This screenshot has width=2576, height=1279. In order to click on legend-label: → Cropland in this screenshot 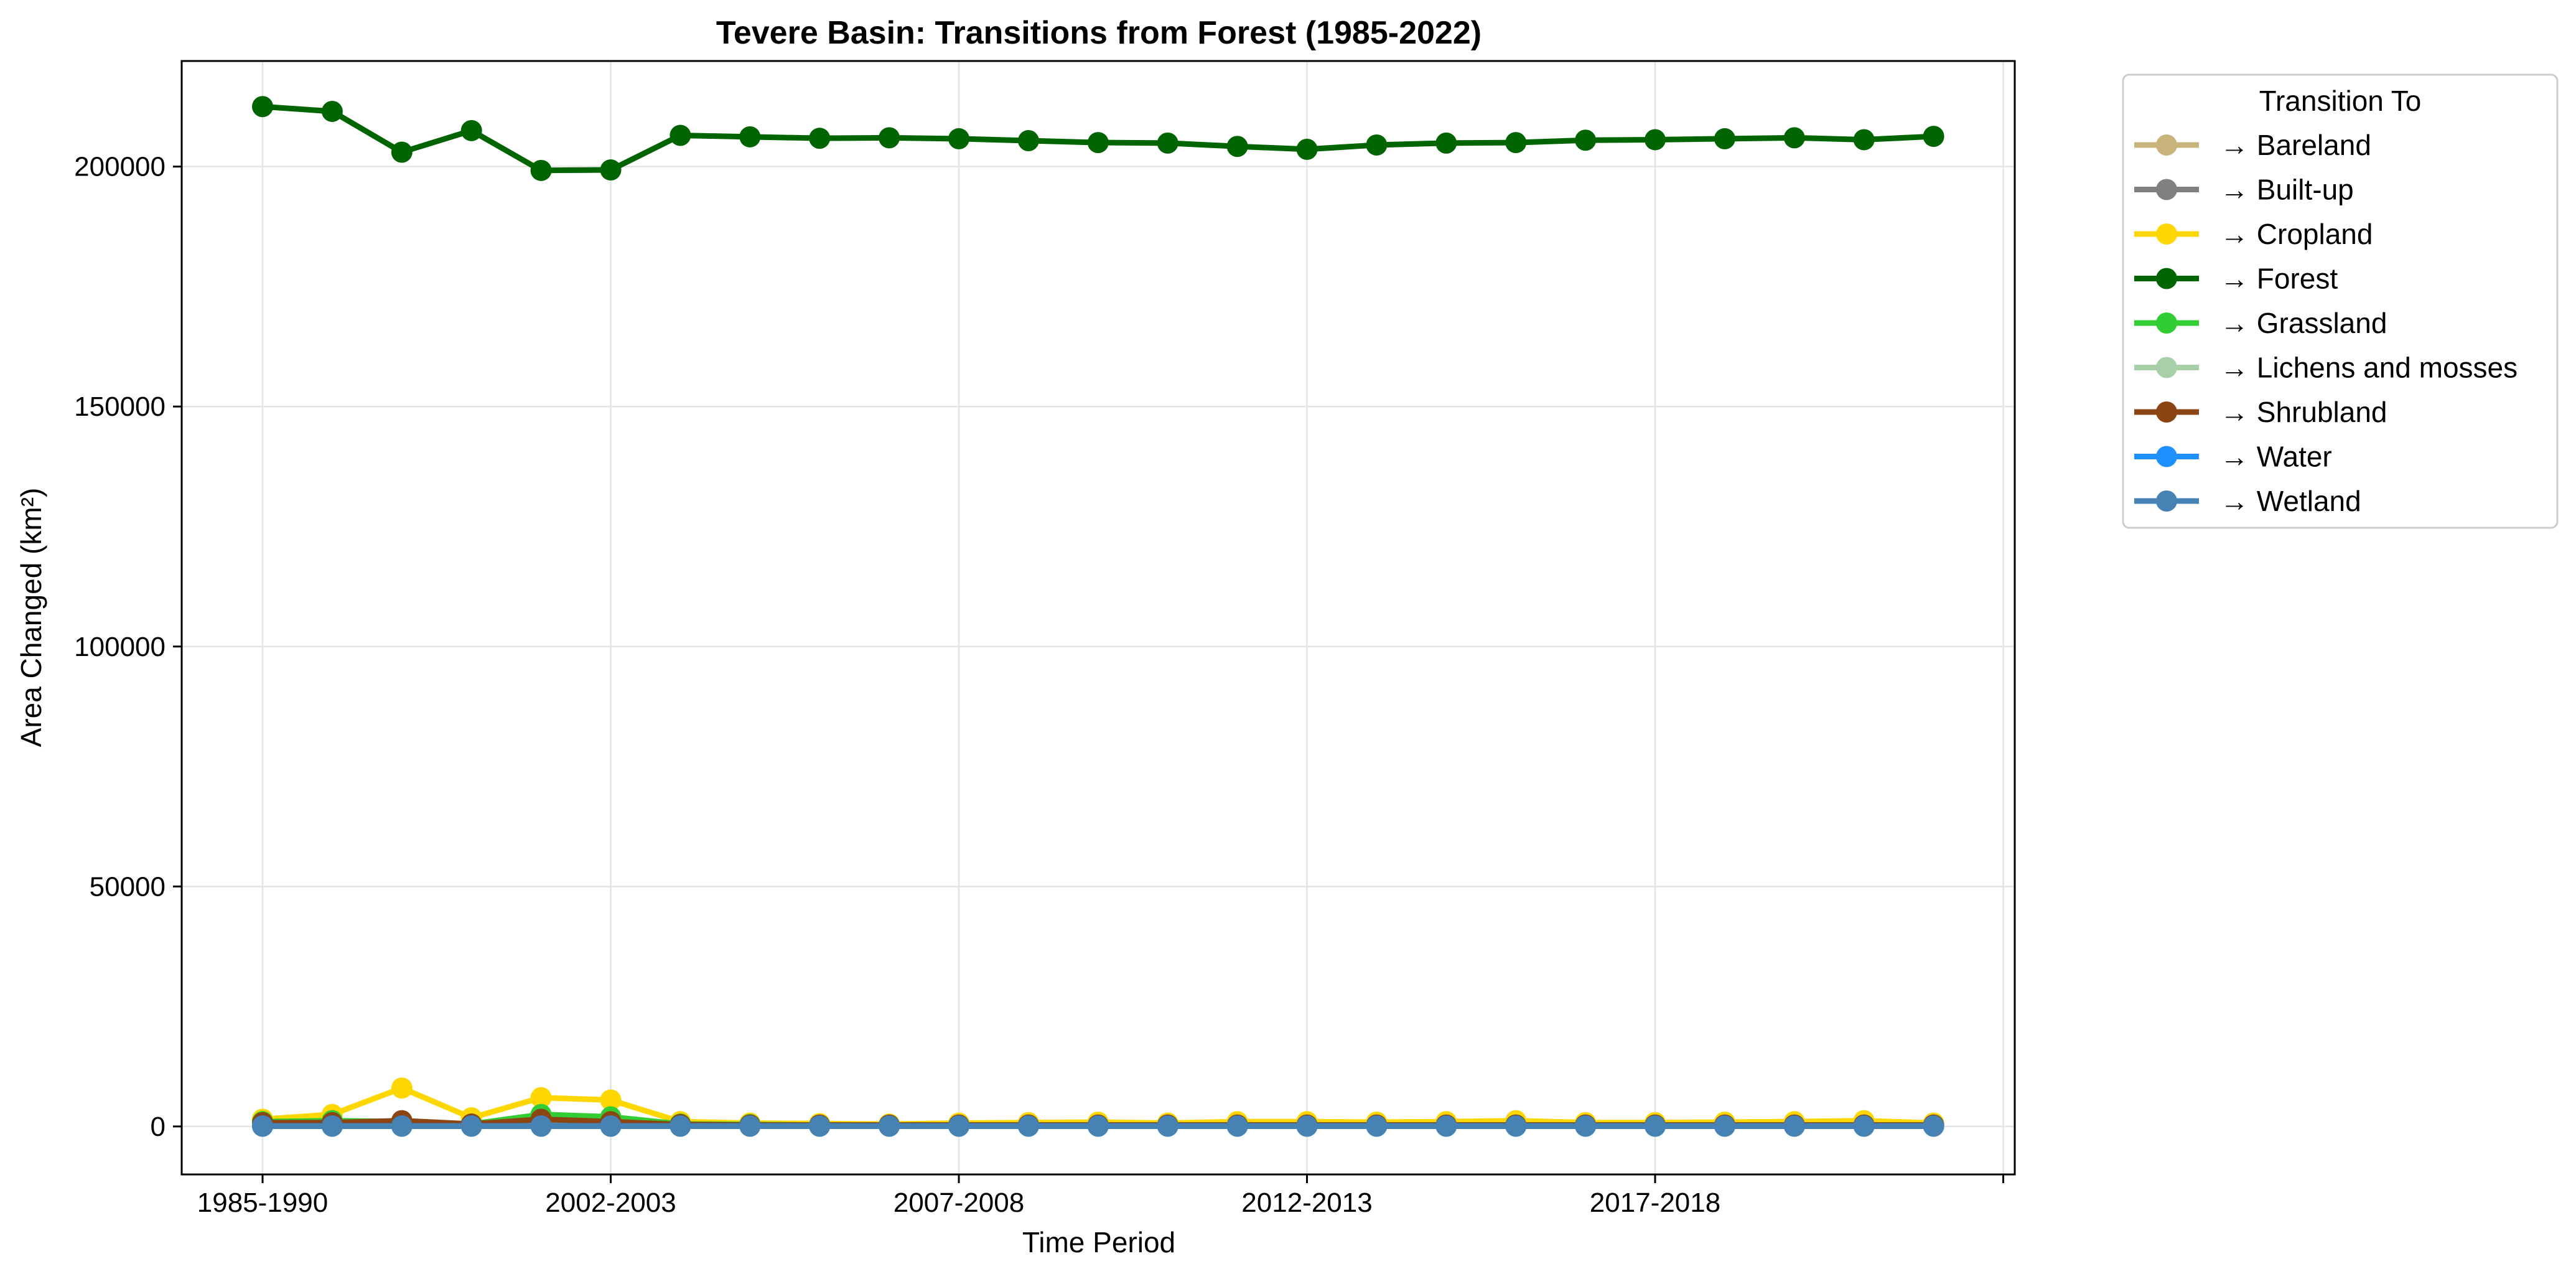, I will do `click(2296, 234)`.